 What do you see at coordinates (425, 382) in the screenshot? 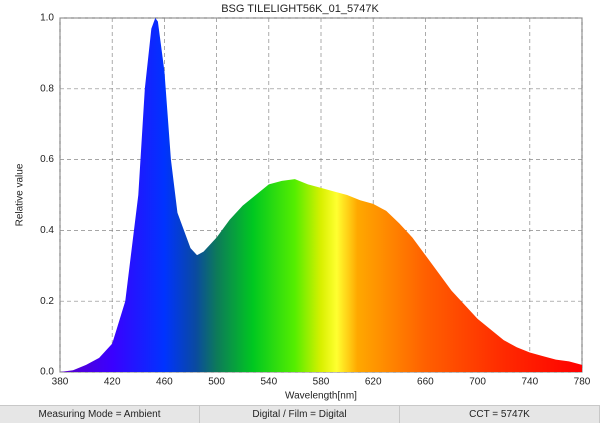
I see `x-tick-label: 660` at bounding box center [425, 382].